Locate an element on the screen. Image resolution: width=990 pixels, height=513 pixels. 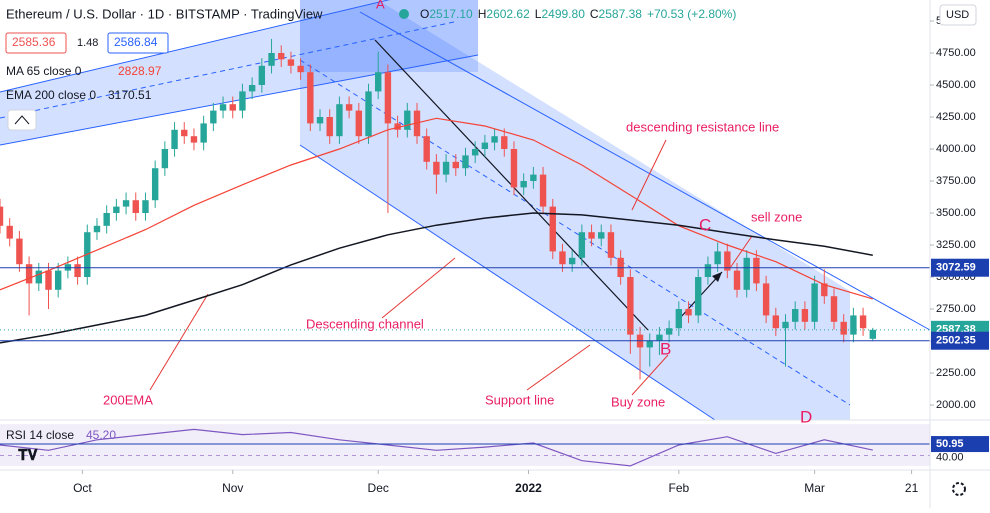
ohlc-part: +70.53 (+2.80%) is located at coordinates (691, 14).